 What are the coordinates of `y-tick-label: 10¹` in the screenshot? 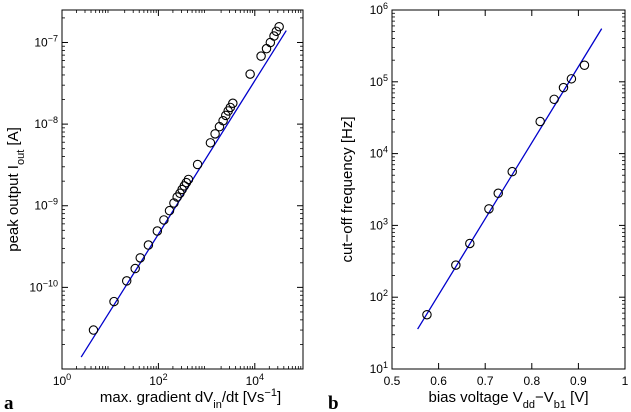 It's located at (379, 368).